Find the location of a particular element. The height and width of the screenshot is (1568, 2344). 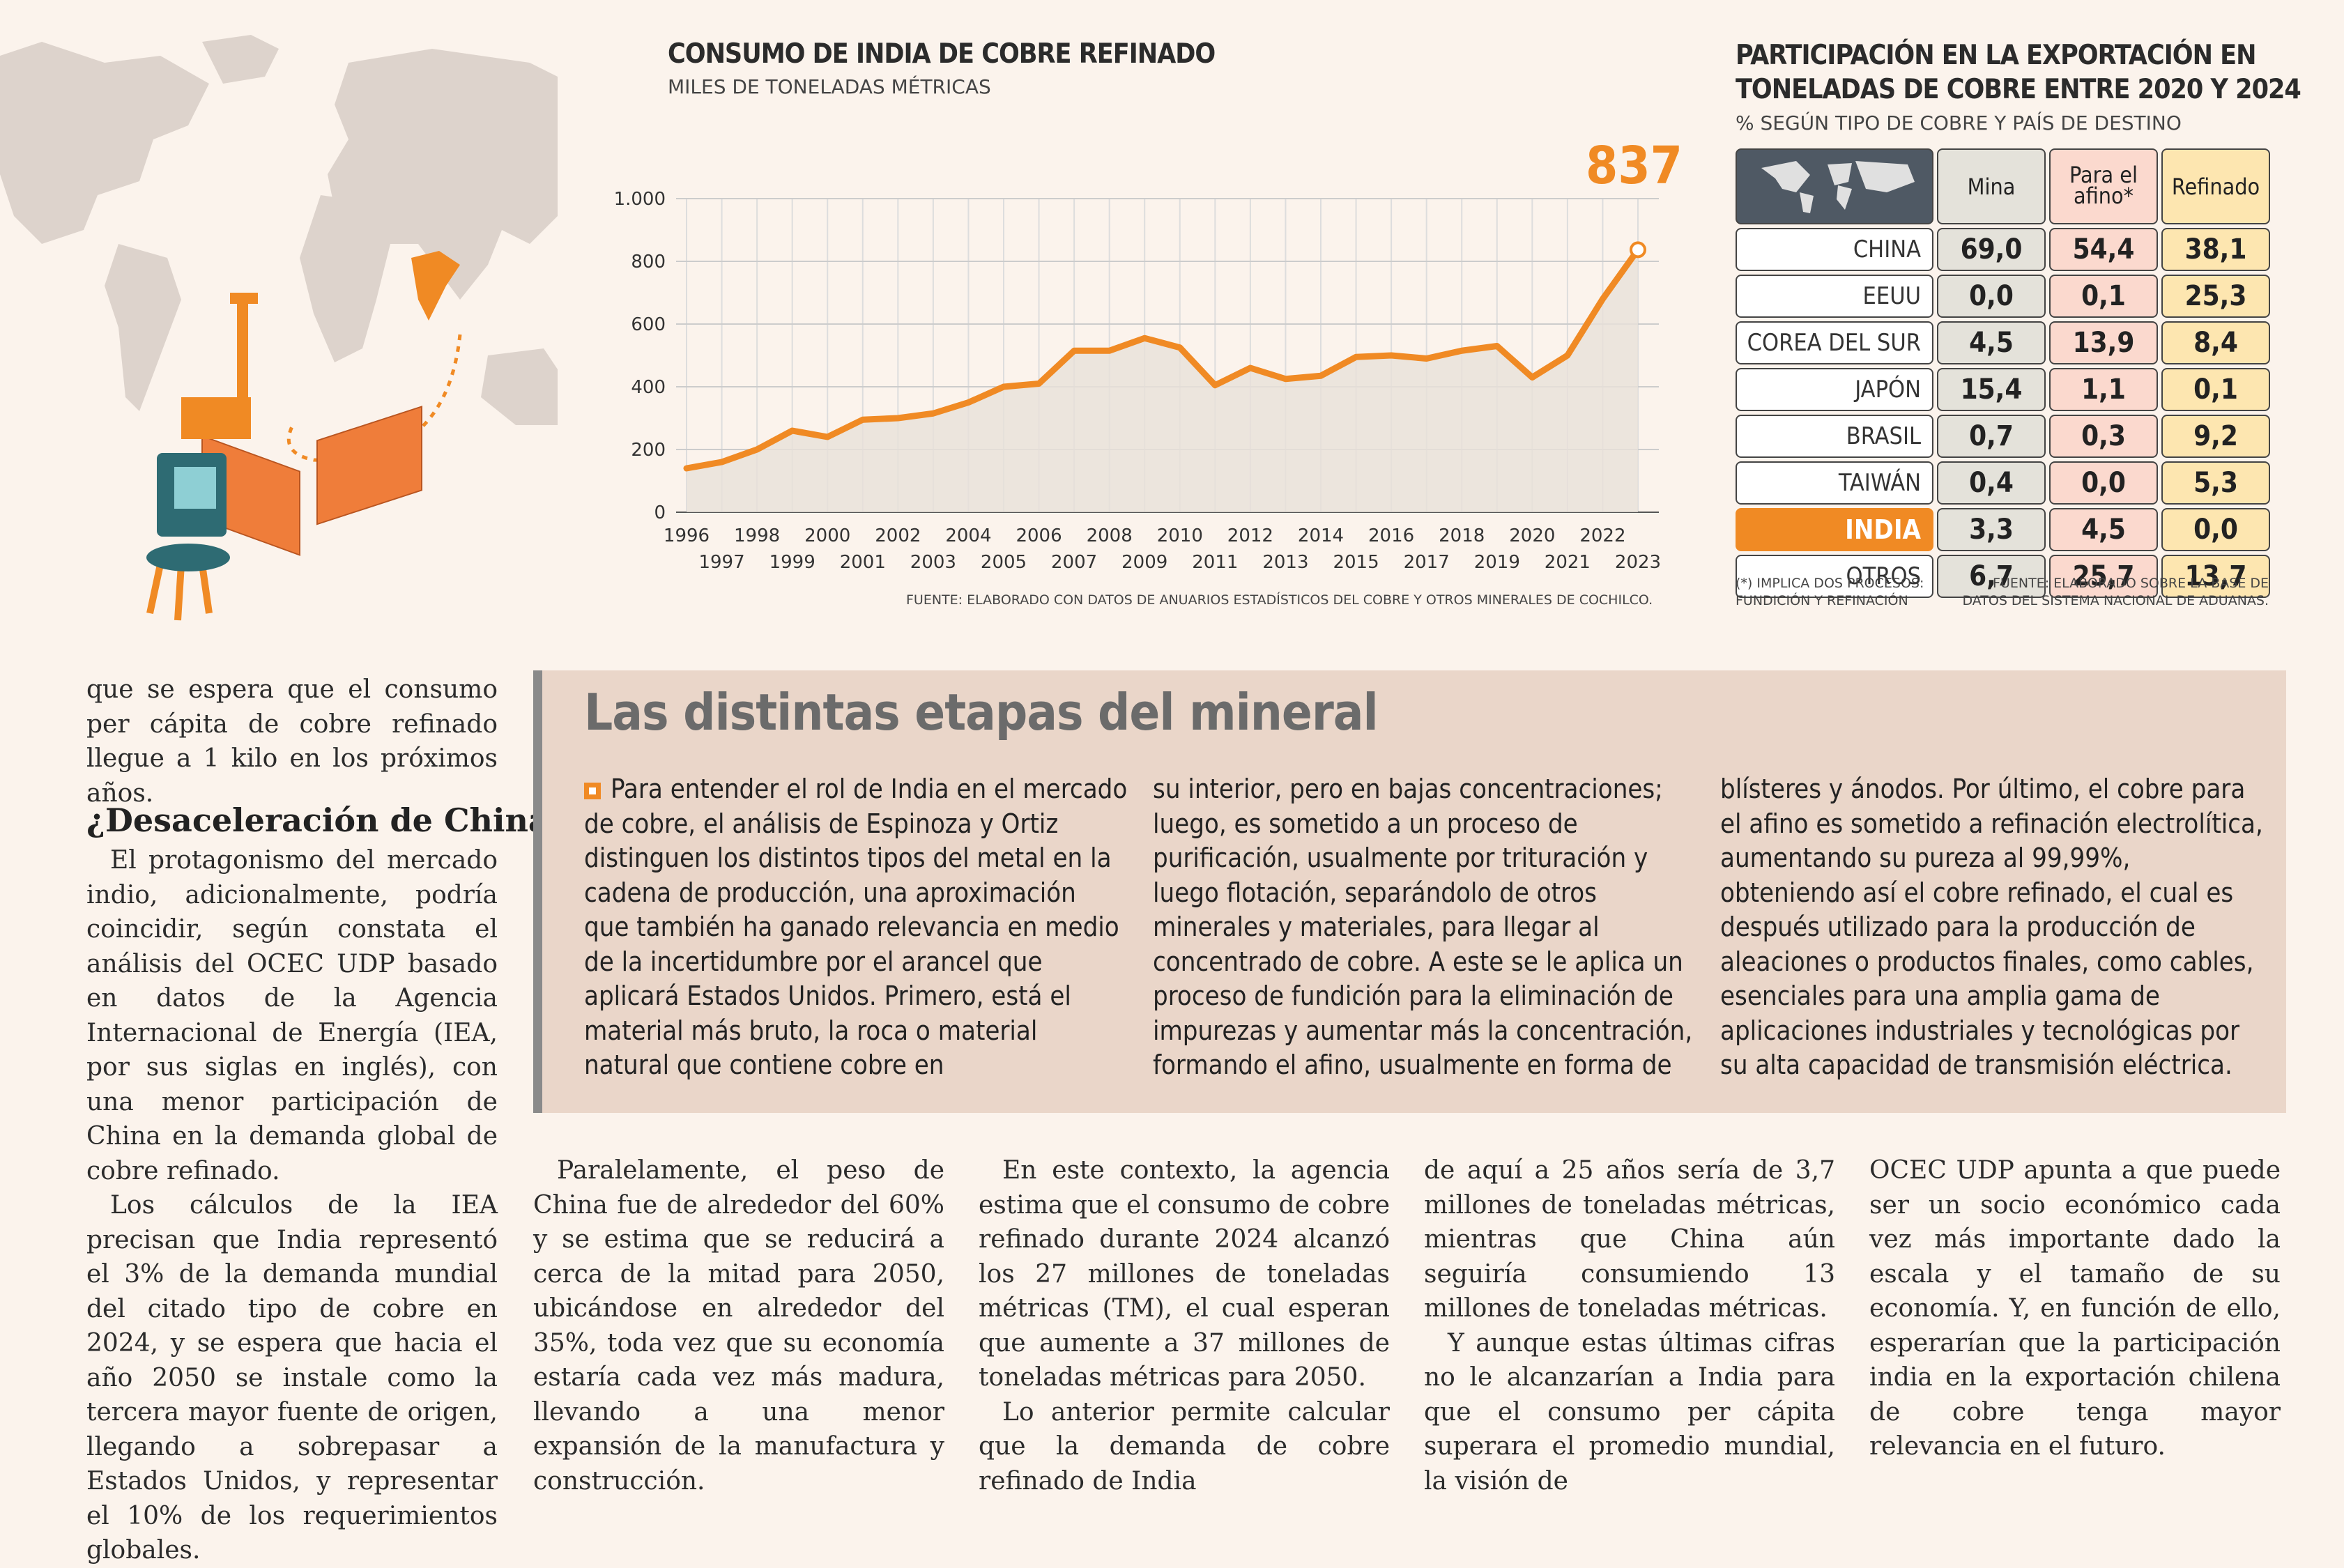

value-cell: 25,7 is located at coordinates (2103, 576).